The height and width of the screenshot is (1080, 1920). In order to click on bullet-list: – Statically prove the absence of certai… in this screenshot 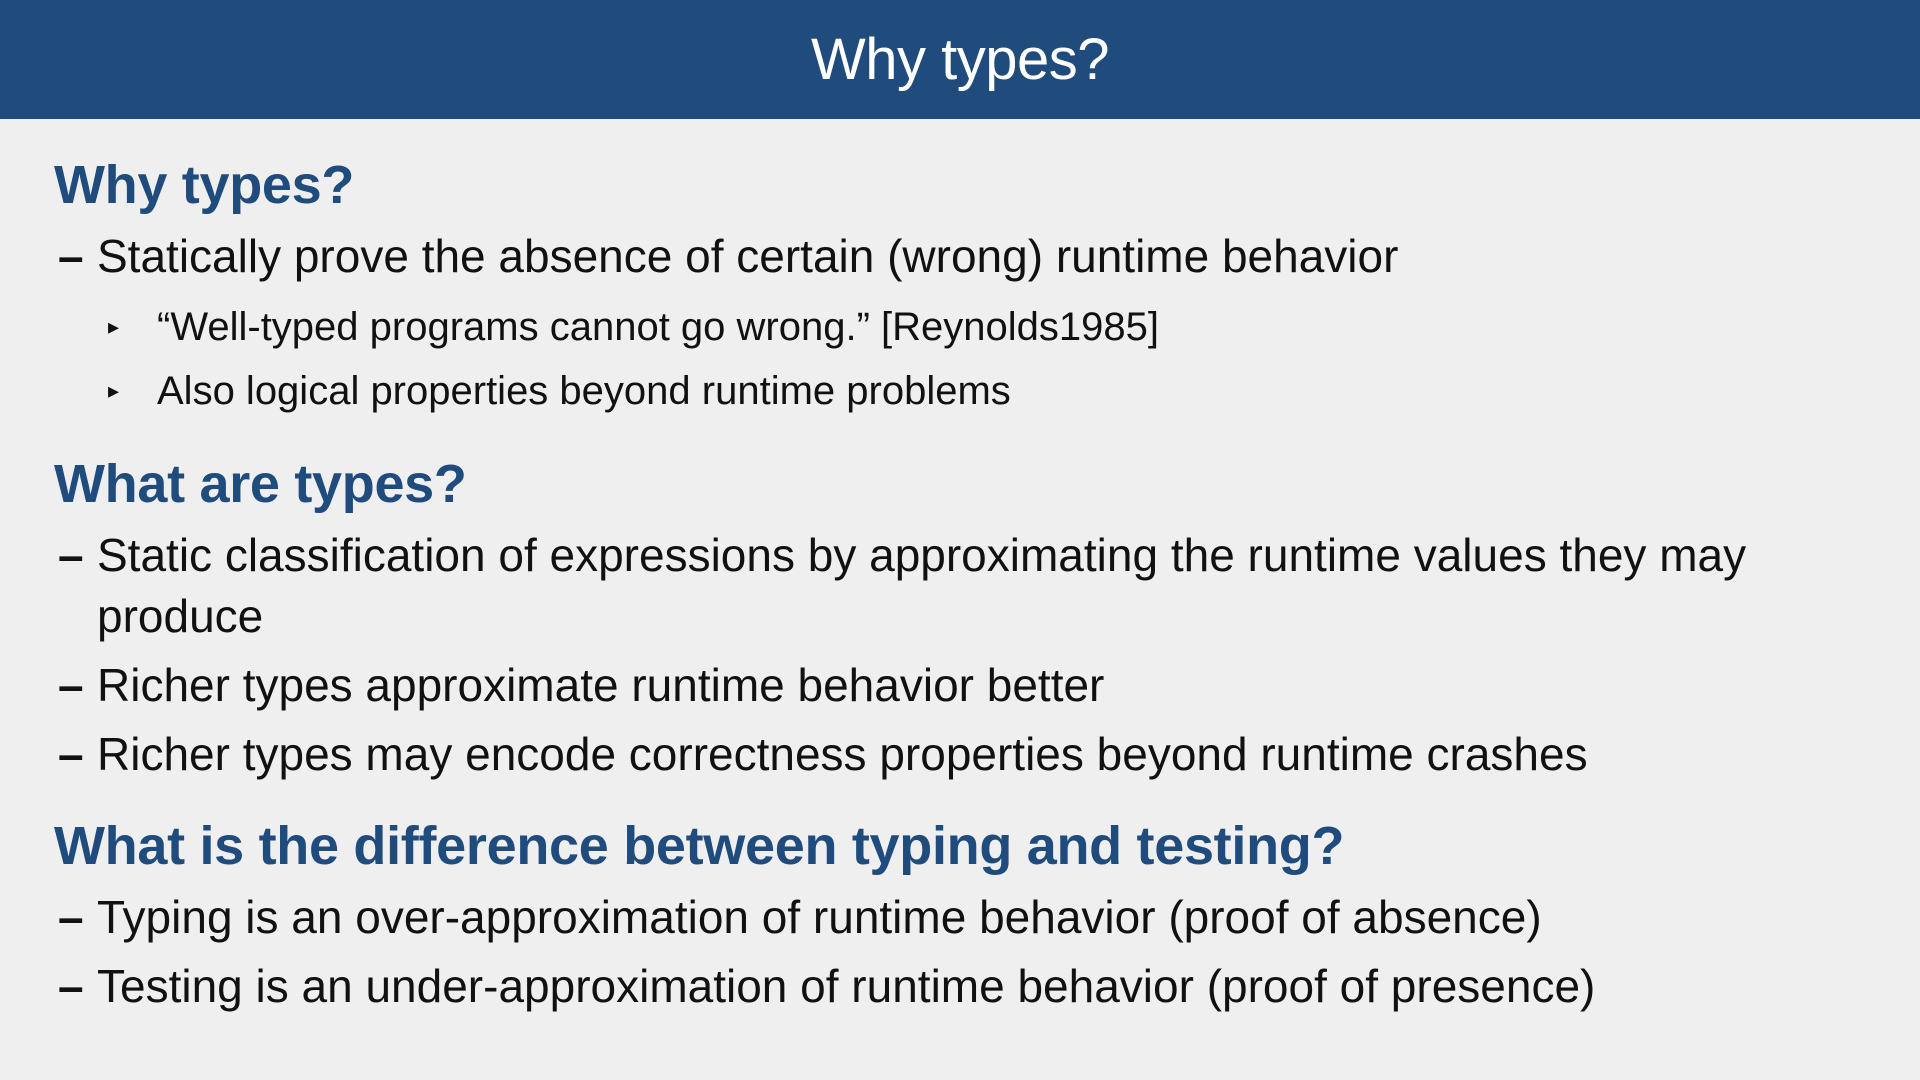, I will do `click(969, 256)`.